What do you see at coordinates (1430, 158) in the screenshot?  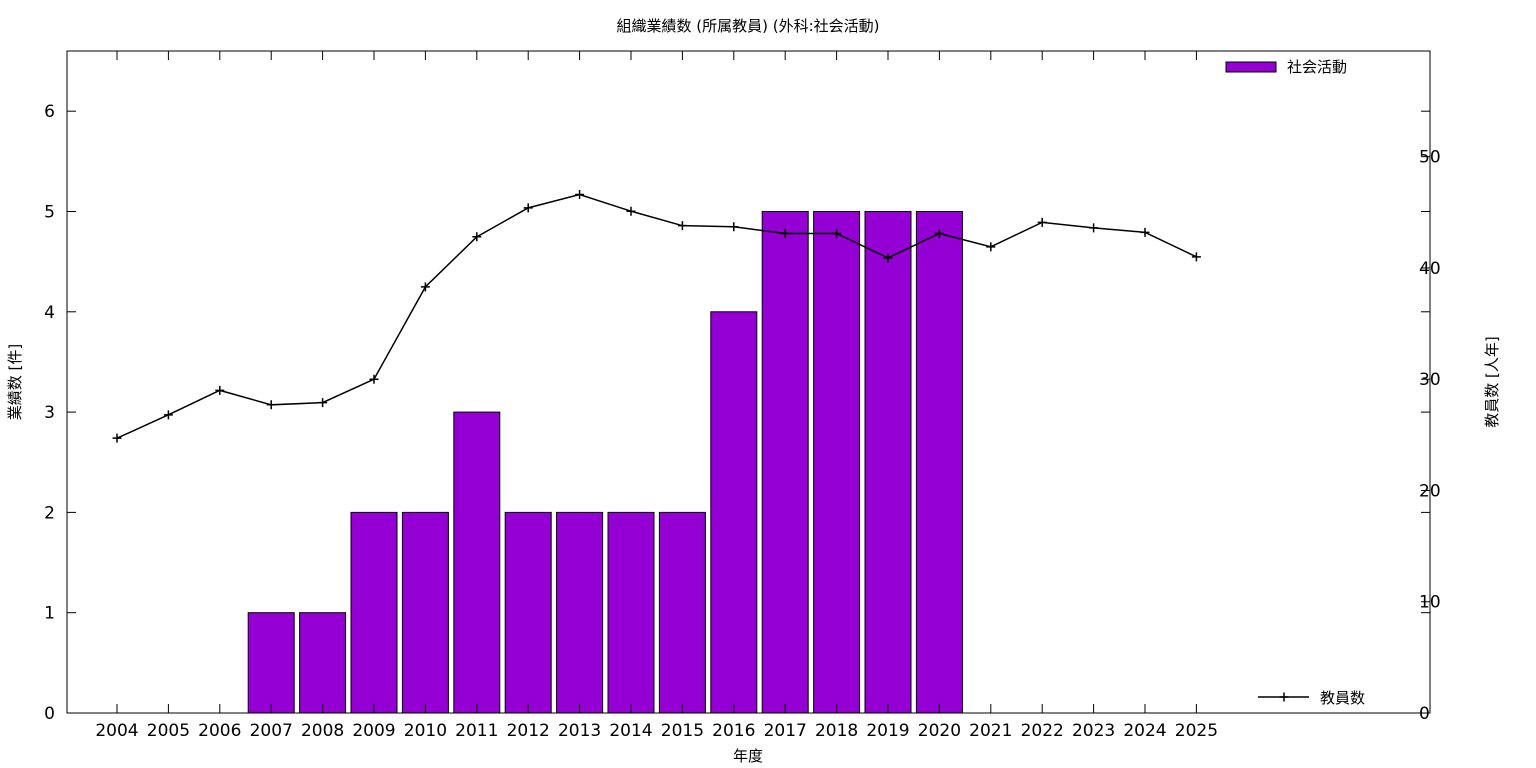 I see `y-right-tick-label-50: 50` at bounding box center [1430, 158].